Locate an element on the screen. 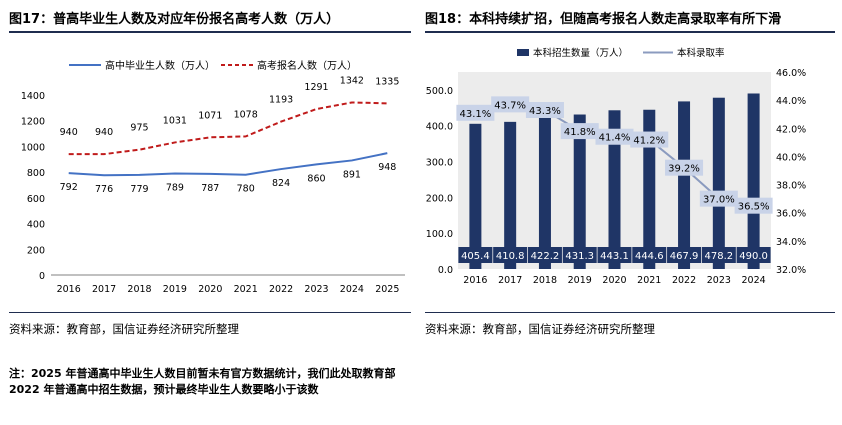 This screenshot has width=842, height=425. x-tick-label: 2021 is located at coordinates (649, 280).